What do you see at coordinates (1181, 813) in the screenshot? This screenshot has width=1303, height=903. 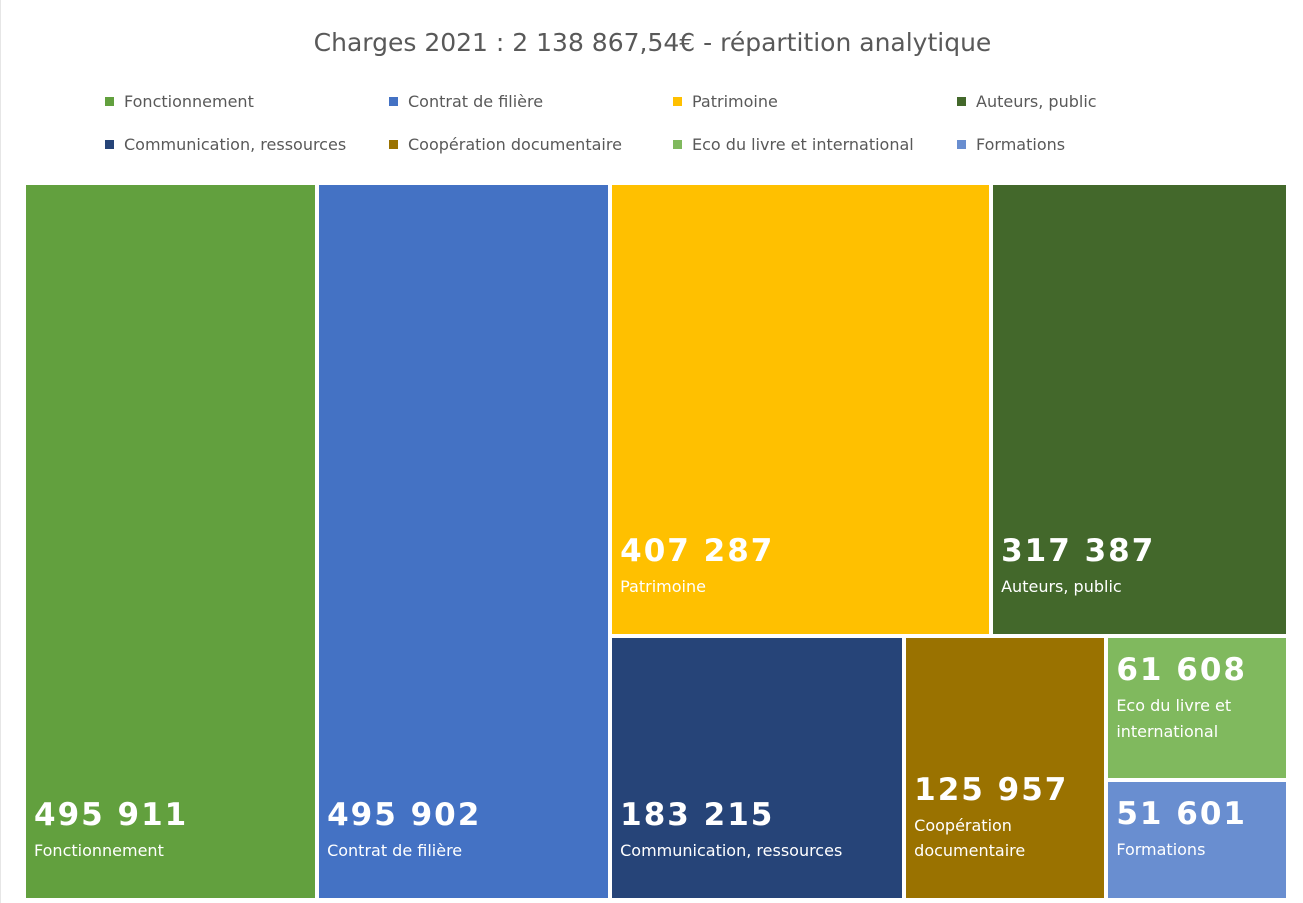 I see `data-label: 51 601` at bounding box center [1181, 813].